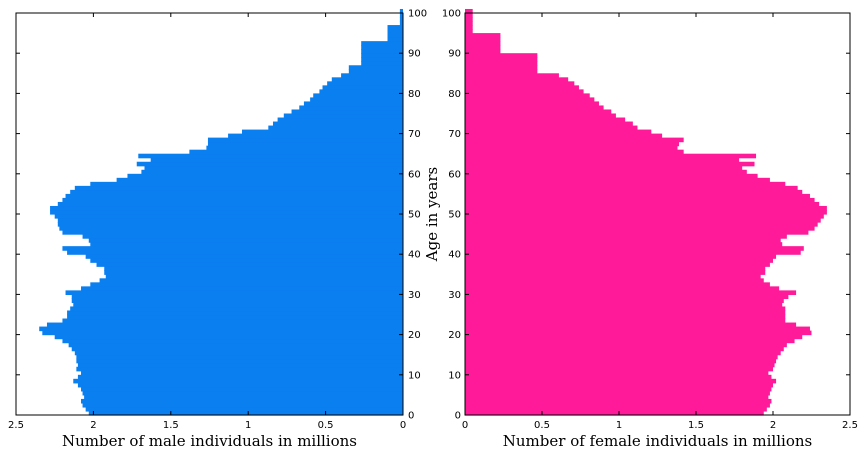  What do you see at coordinates (209, 441) in the screenshot?
I see `male-x-axis-label: Number of male individuals in millions` at bounding box center [209, 441].